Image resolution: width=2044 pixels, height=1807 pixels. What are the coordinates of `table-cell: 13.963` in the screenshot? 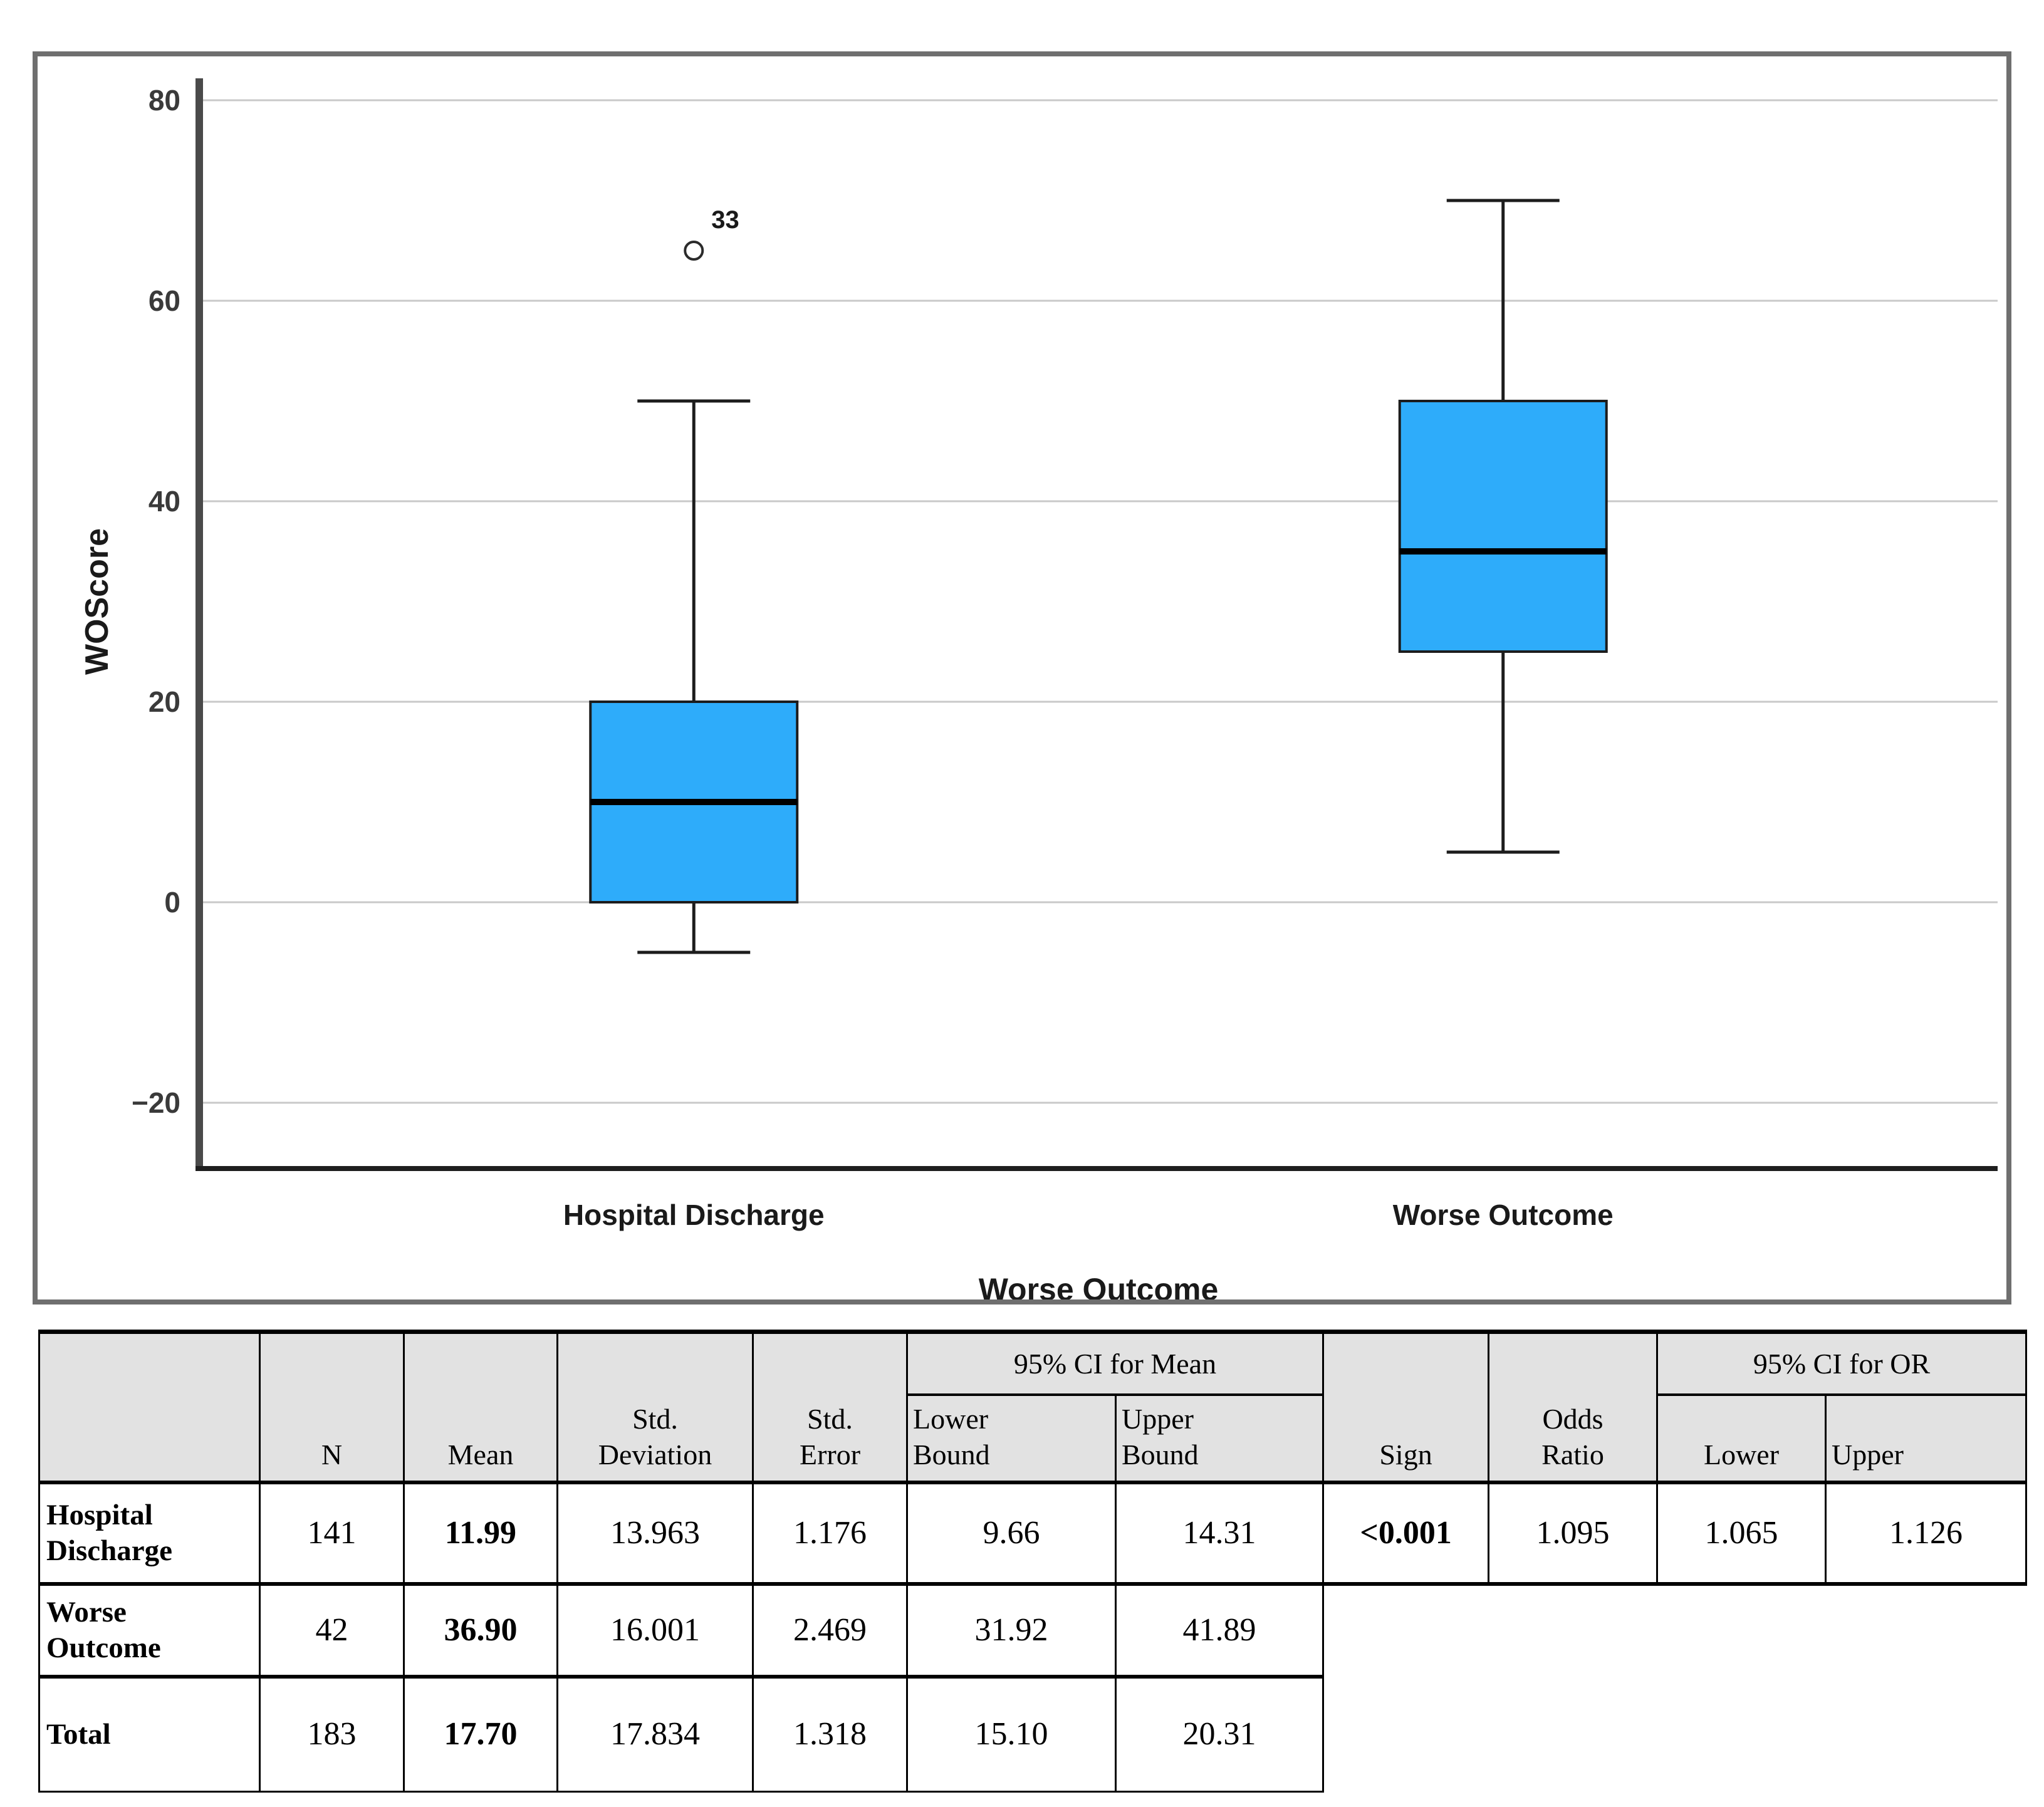 It's located at (655, 1533).